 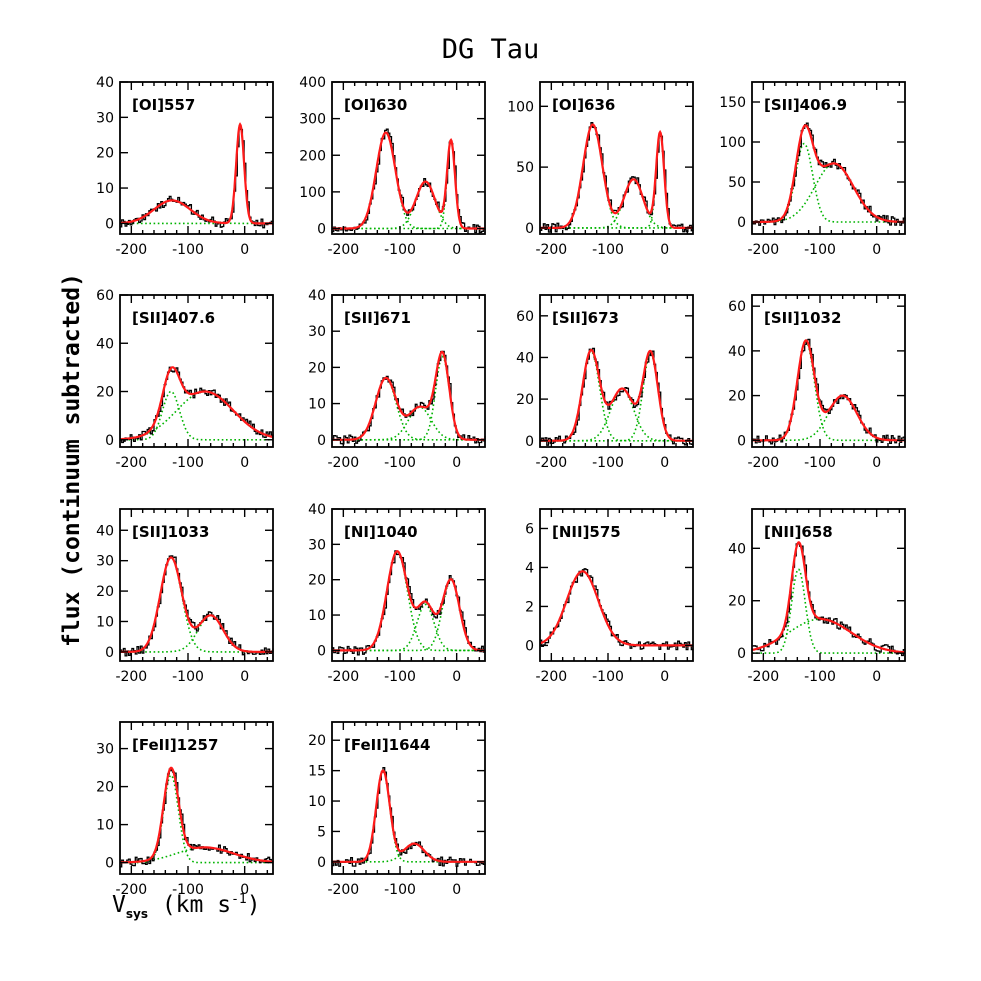 I want to click on y-tick-label: 5, so click(x=321, y=832).